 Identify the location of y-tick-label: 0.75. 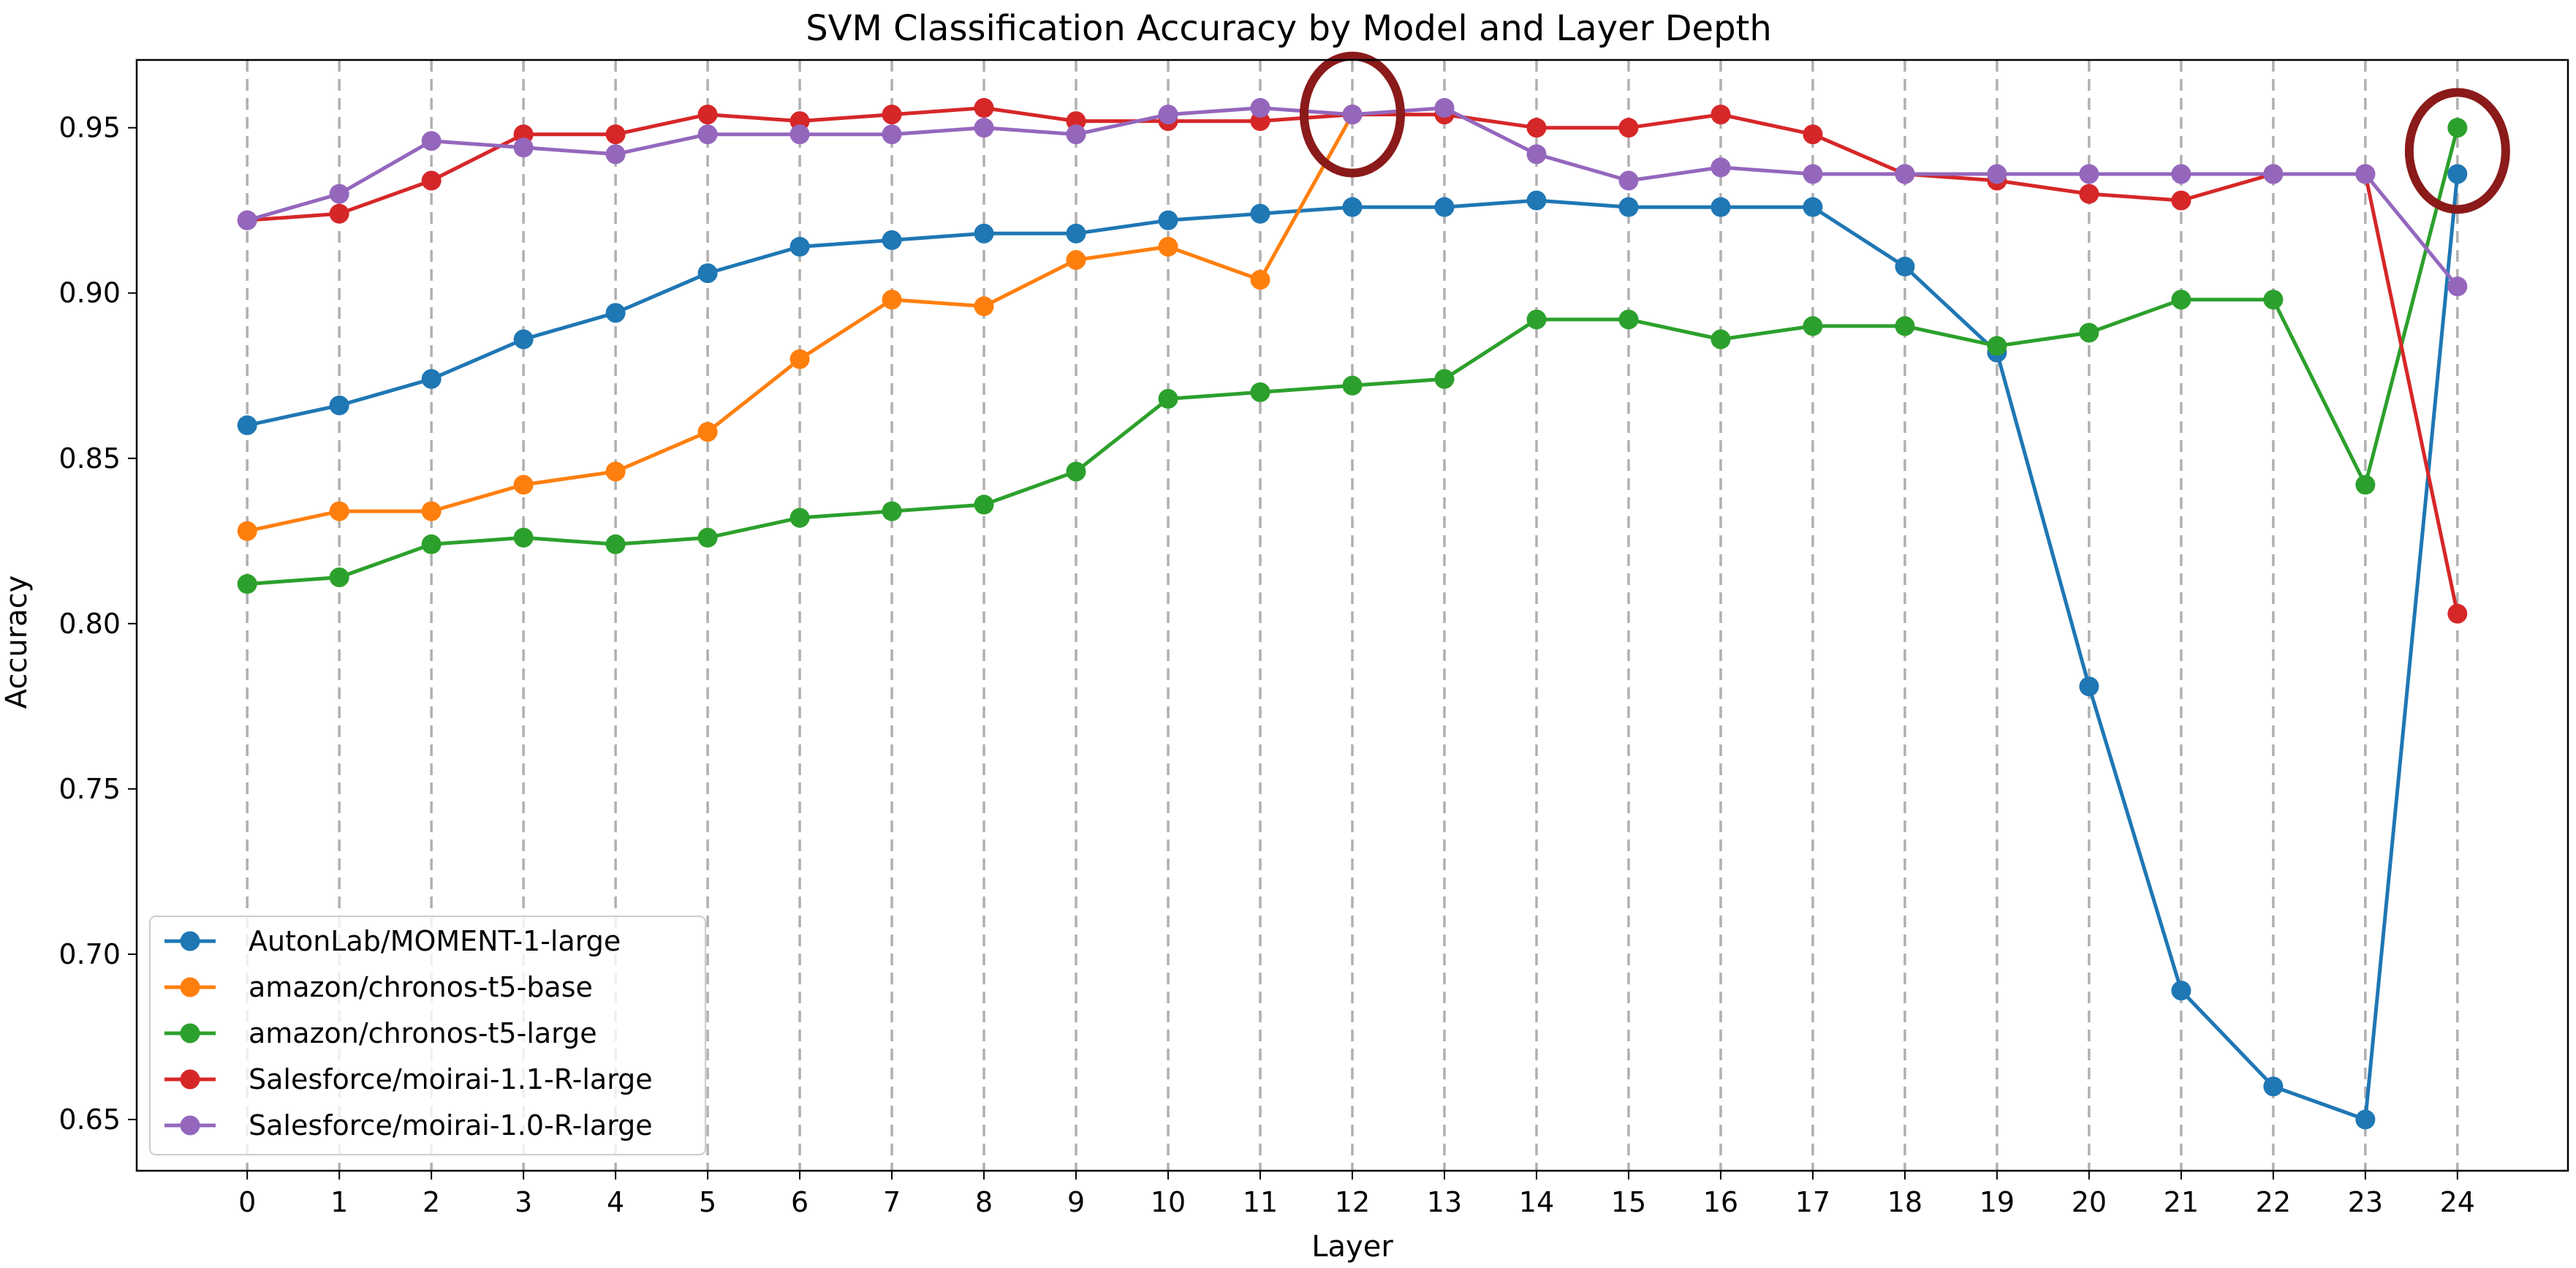
(89, 789).